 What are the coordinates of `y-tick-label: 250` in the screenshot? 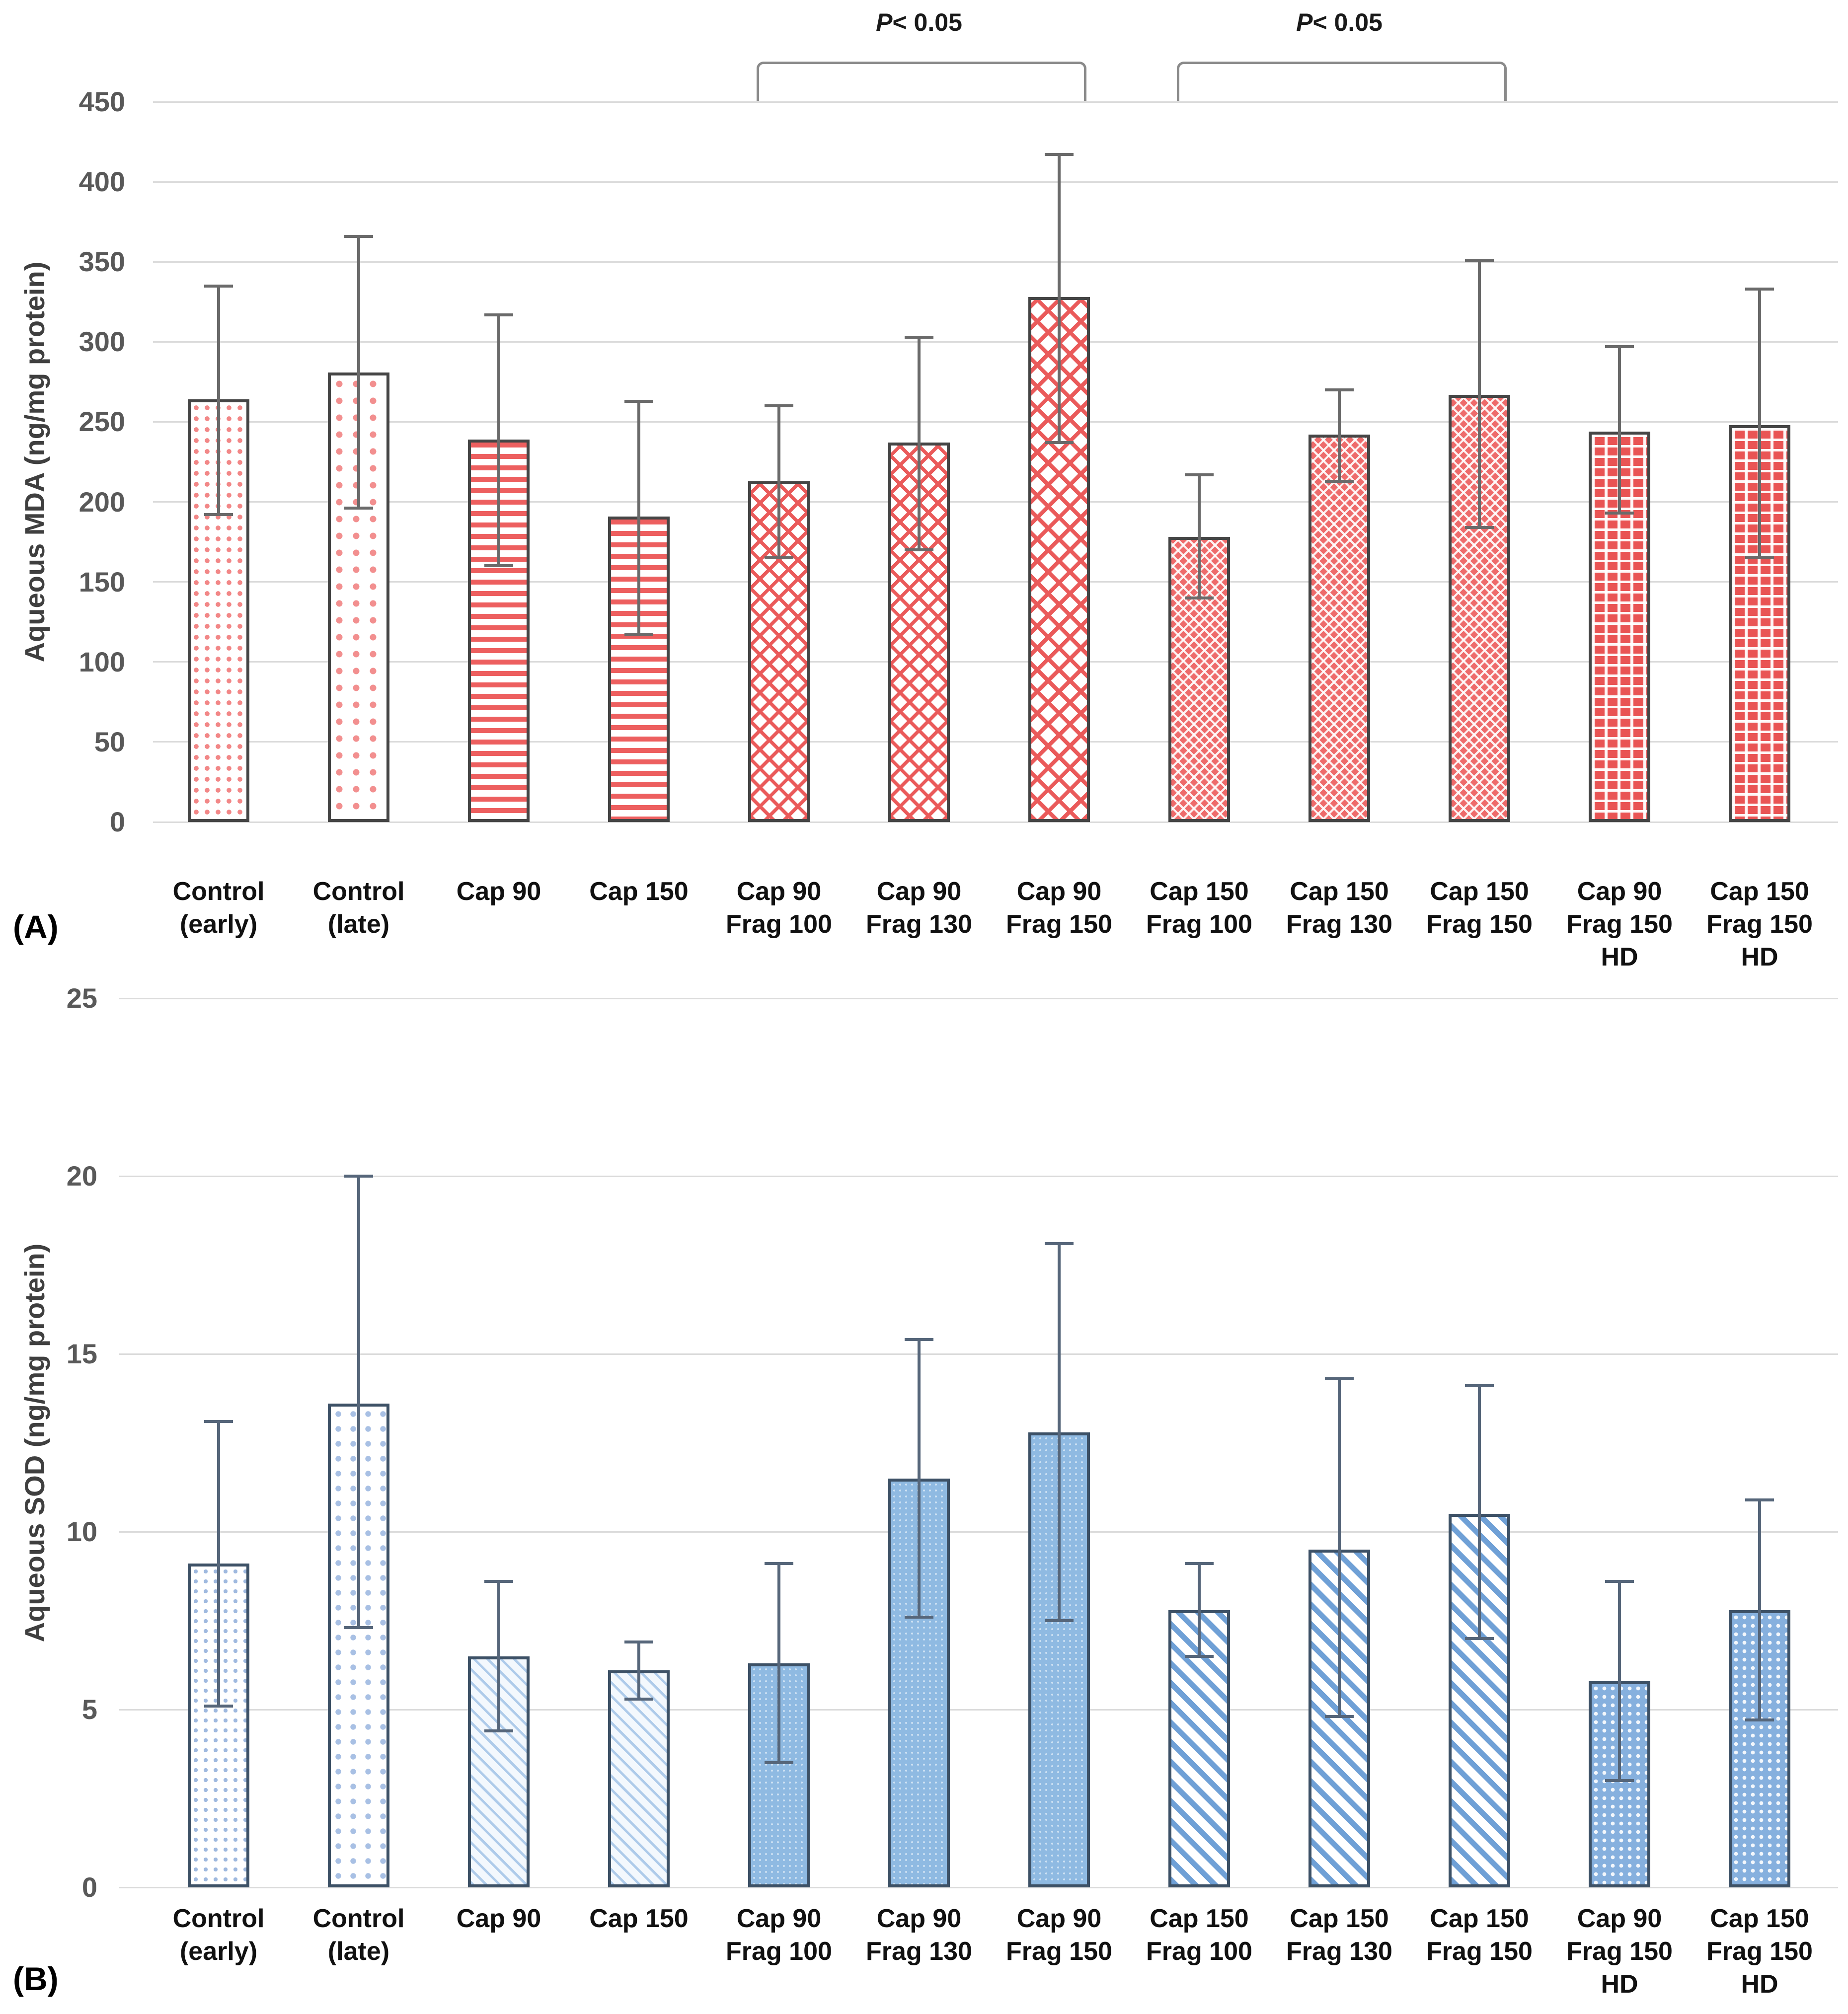 It's located at (102, 422).